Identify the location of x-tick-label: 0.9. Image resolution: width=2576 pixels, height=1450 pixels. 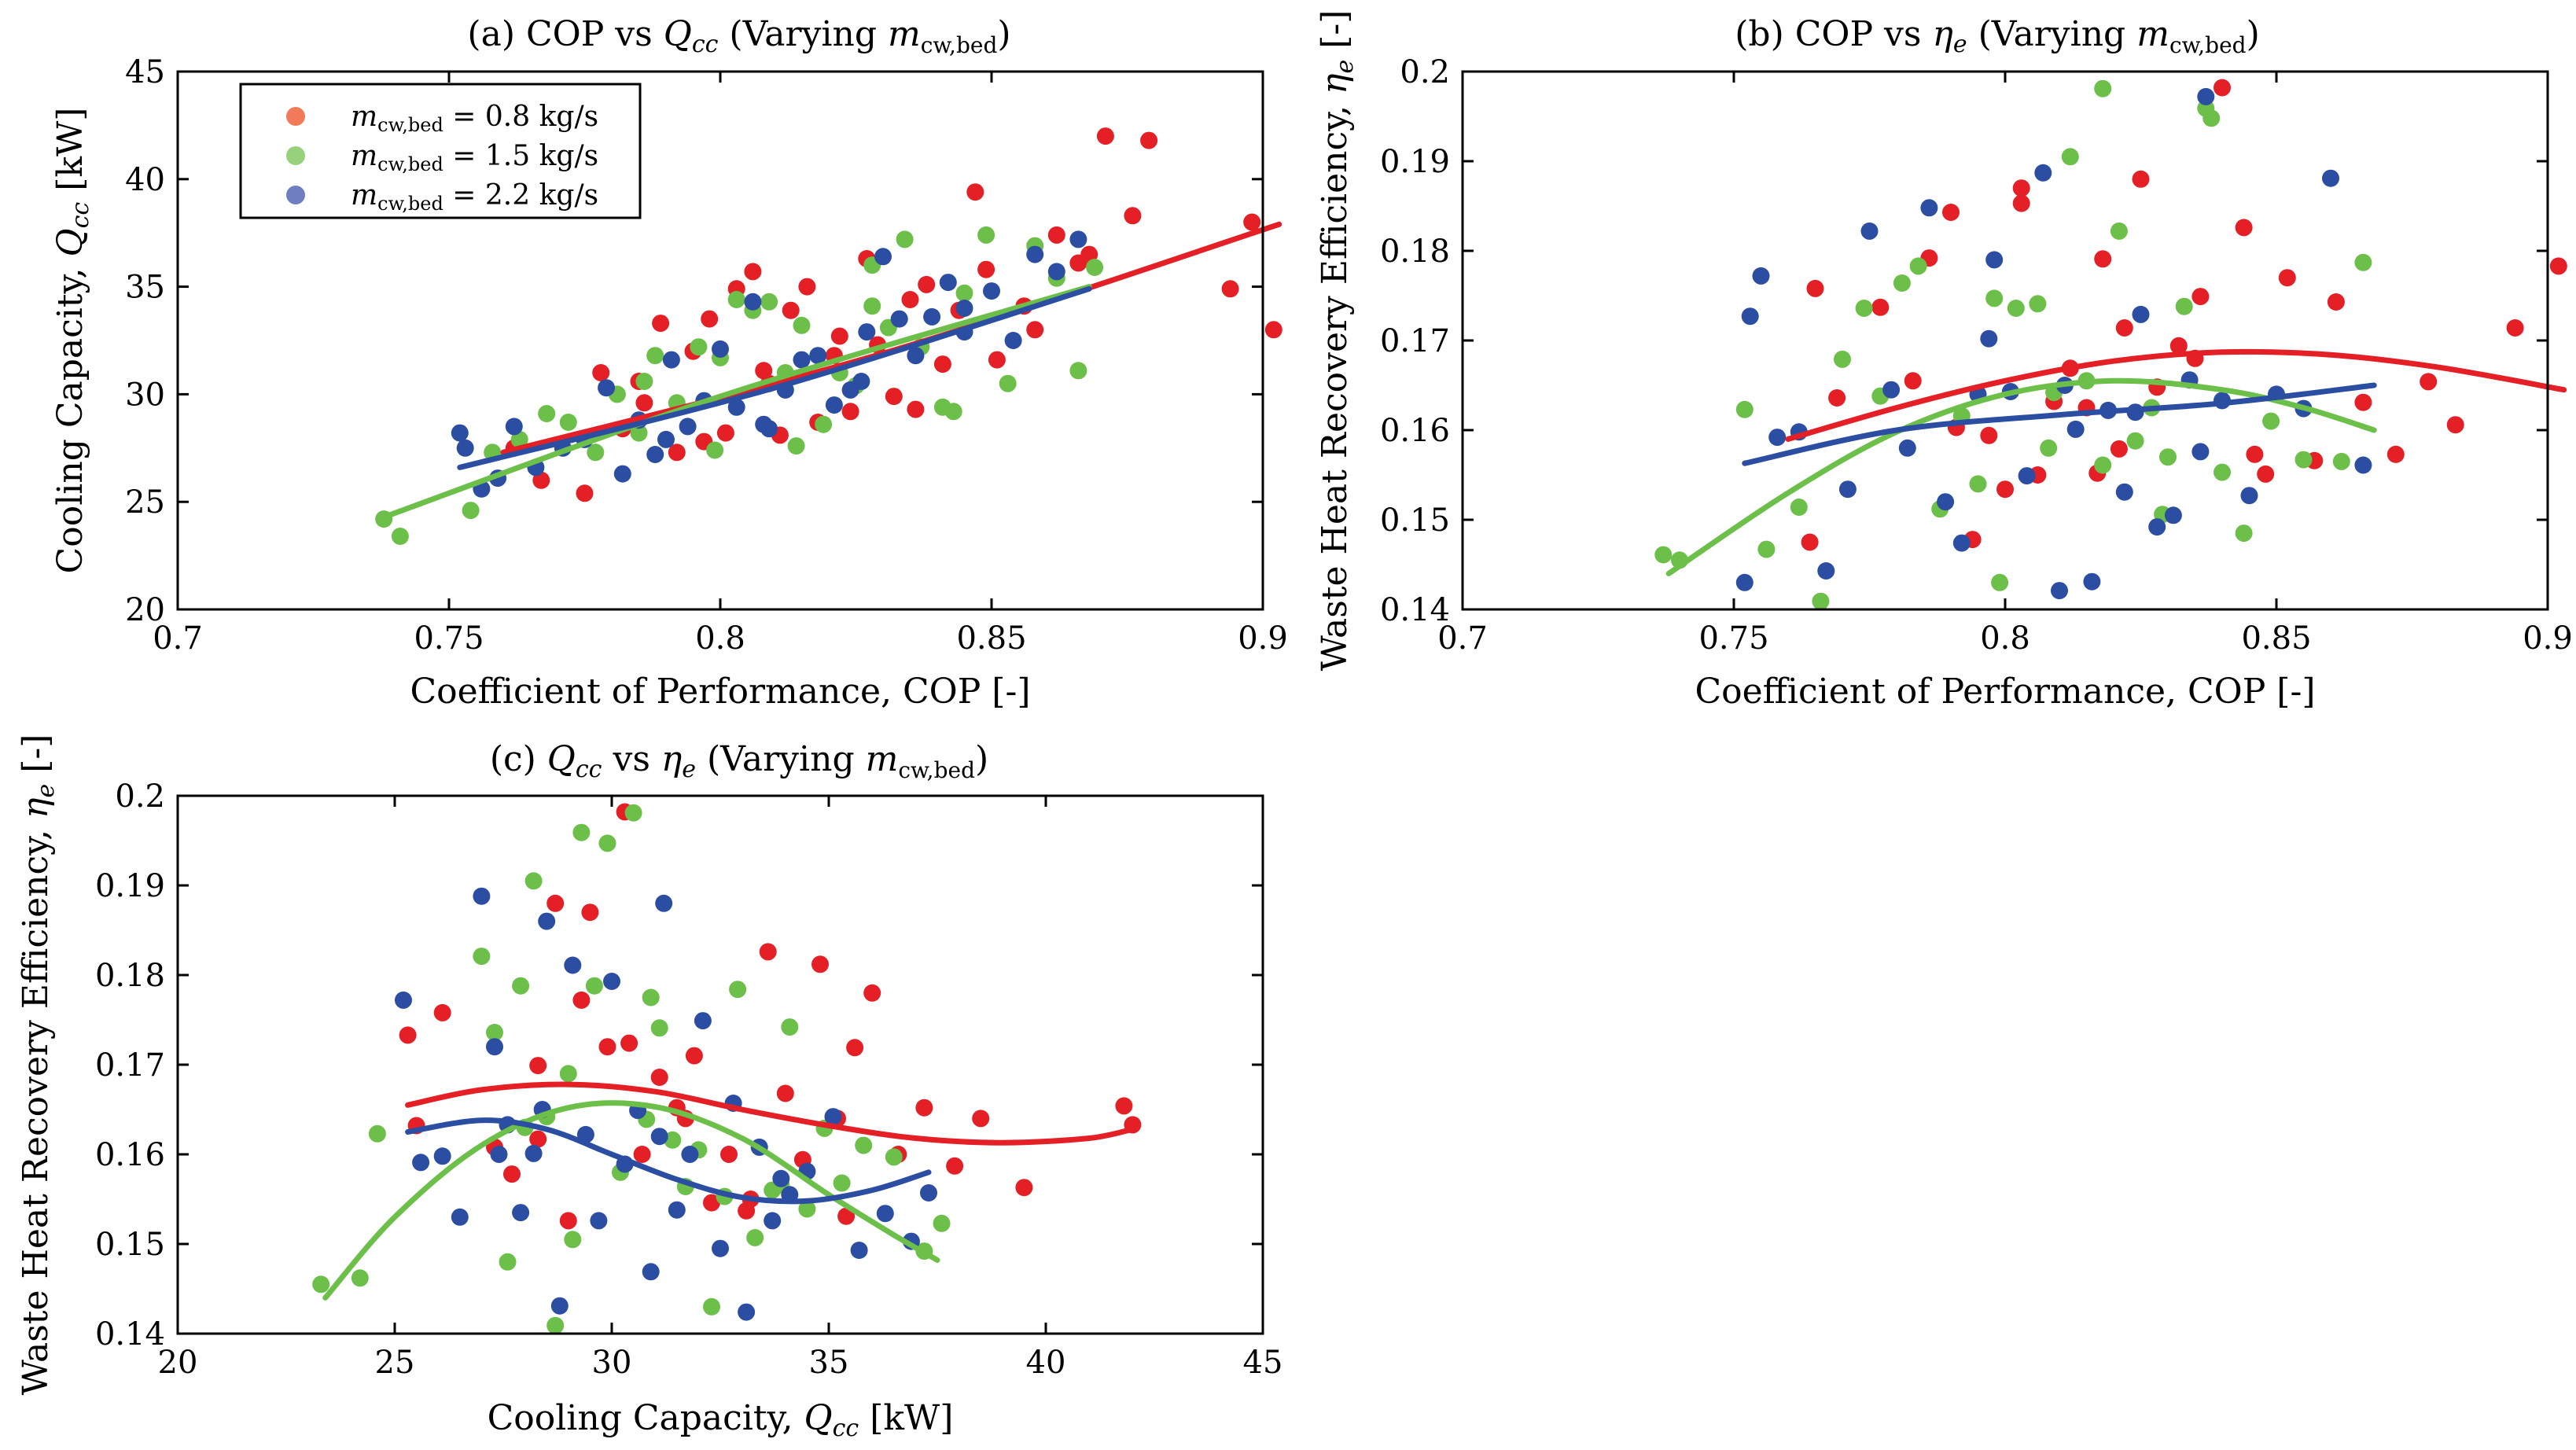
(2548, 638).